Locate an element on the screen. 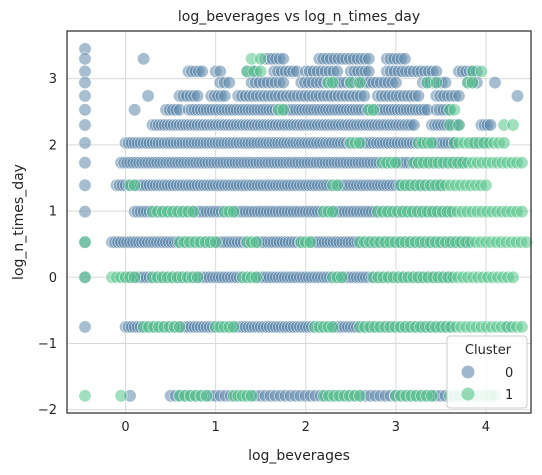  legend-label-0: 0 is located at coordinates (509, 373).